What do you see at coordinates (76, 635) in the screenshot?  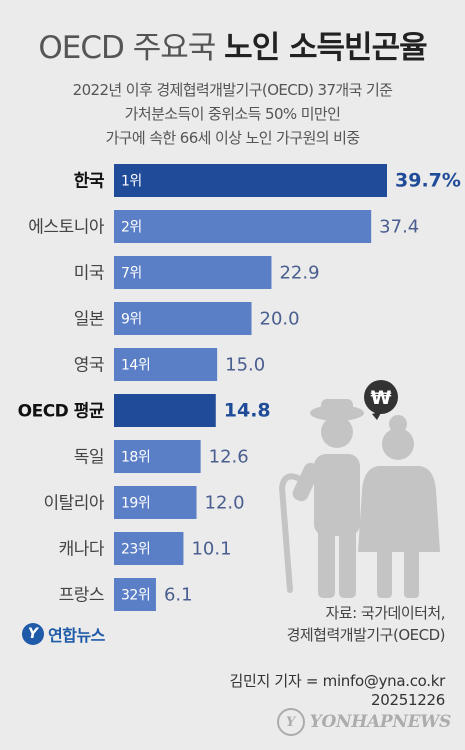 I see `logo-text: 연합뉴스` at bounding box center [76, 635].